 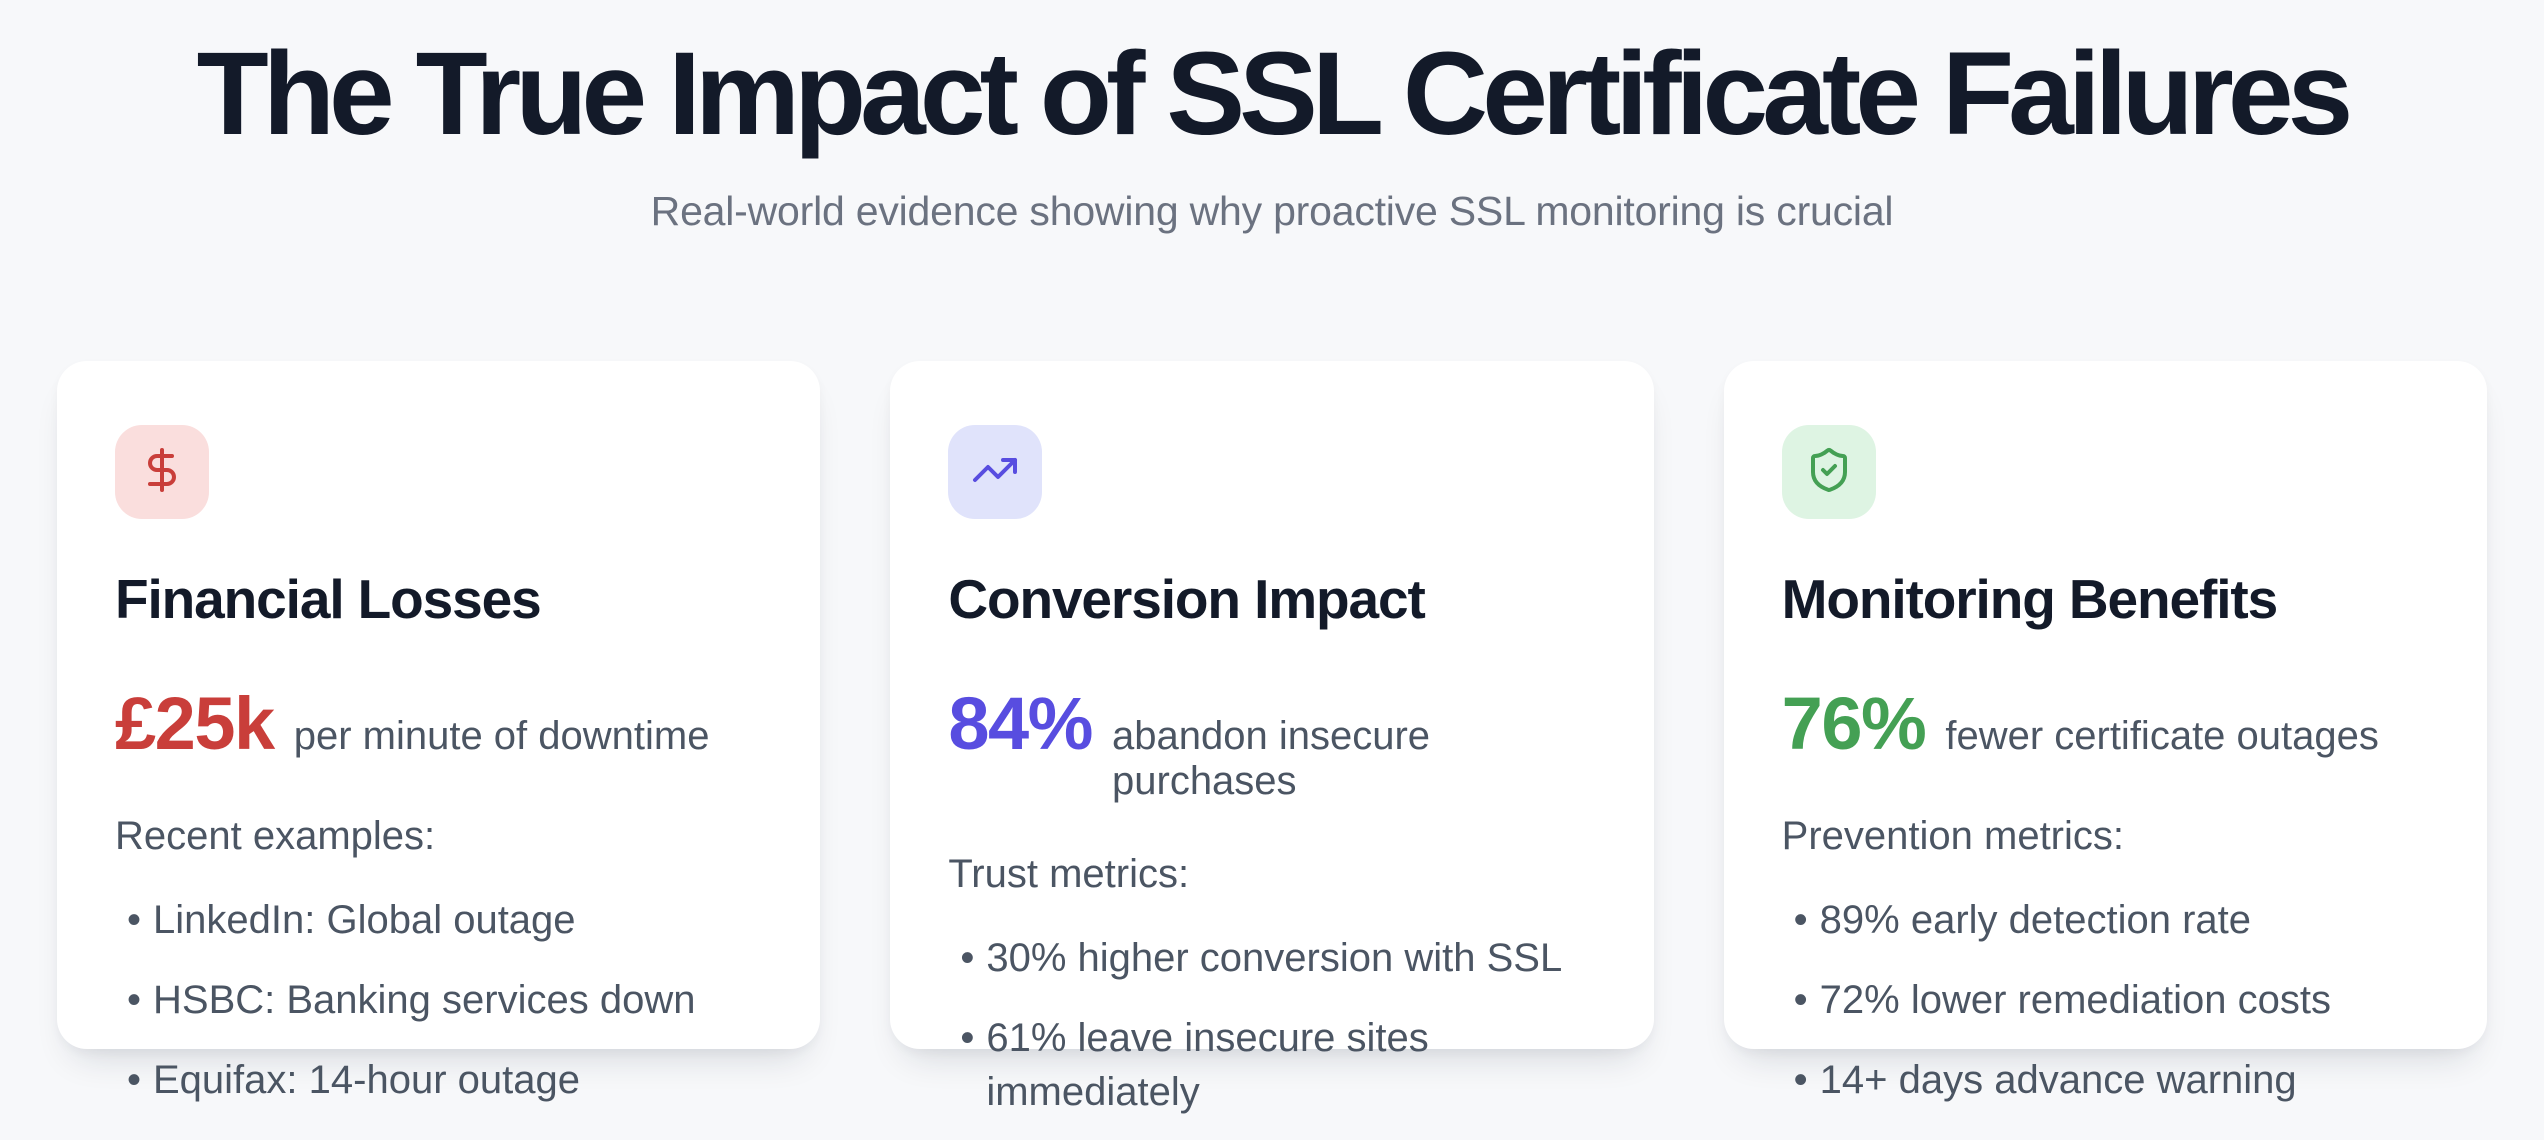 I want to click on card-heading: Financial Losses, so click(x=328, y=599).